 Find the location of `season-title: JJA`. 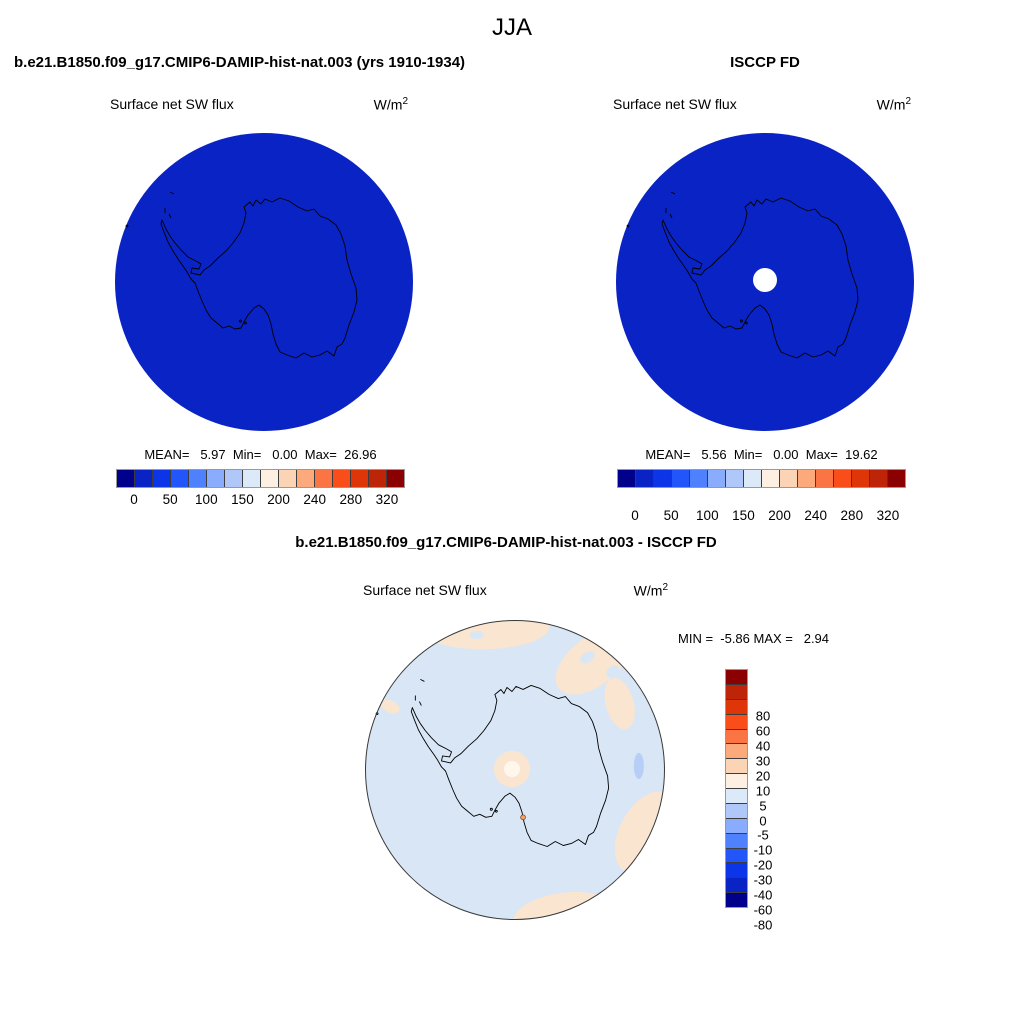

season-title: JJA is located at coordinates (511, 27).